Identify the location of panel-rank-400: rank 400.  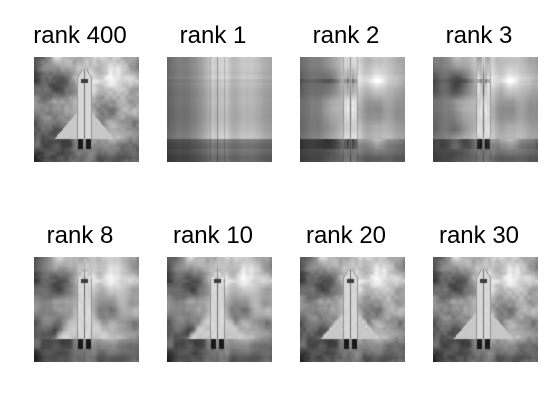
(82, 97).